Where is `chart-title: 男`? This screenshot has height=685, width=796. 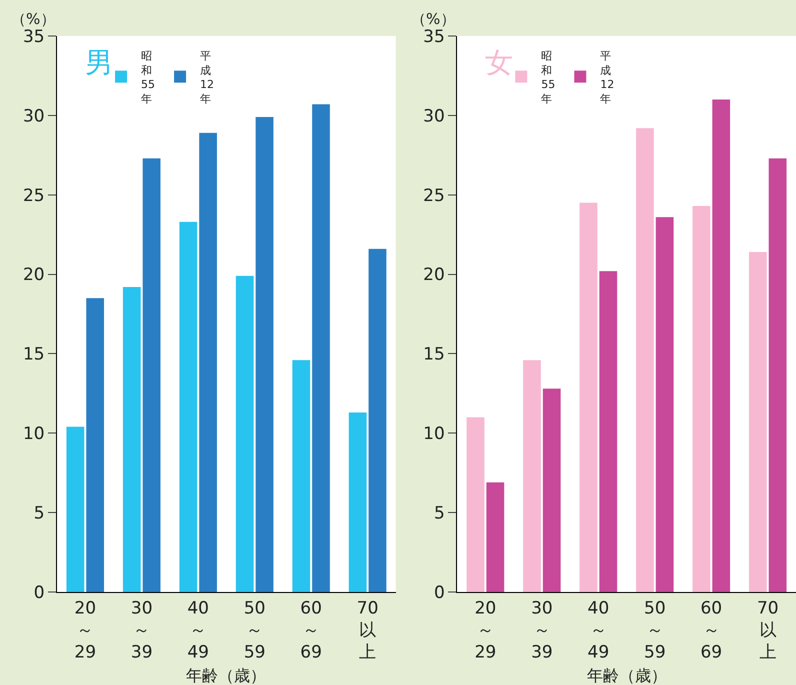
chart-title: 男 is located at coordinates (99, 62).